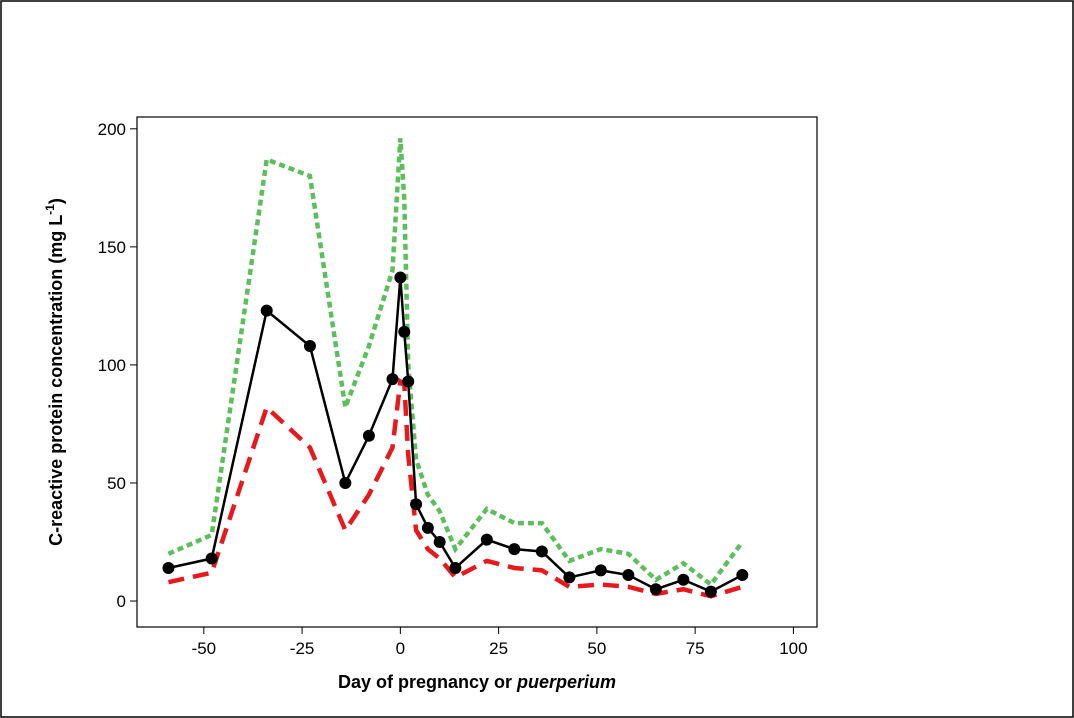 Image resolution: width=1074 pixels, height=718 pixels. What do you see at coordinates (695, 648) in the screenshot?
I see `x-tick-label: 75` at bounding box center [695, 648].